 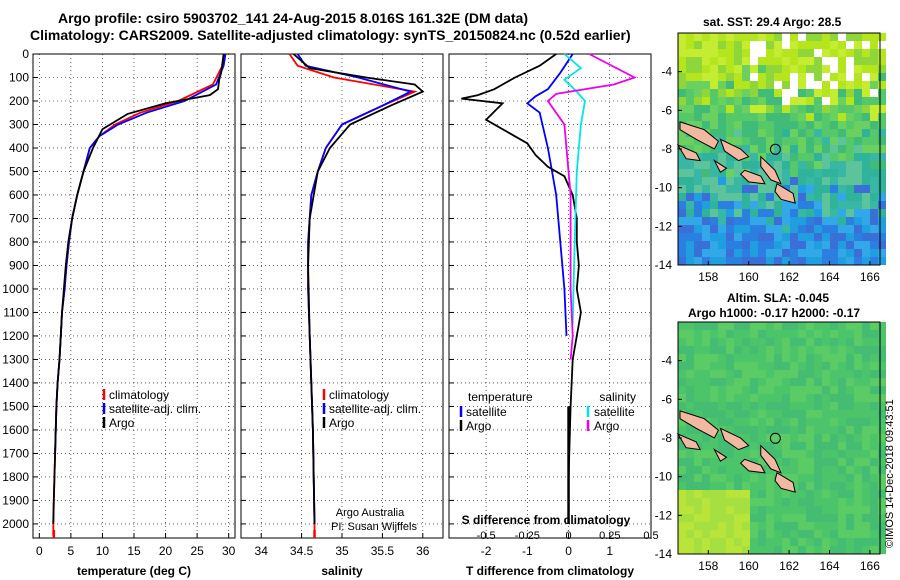 What do you see at coordinates (197, 551) in the screenshot?
I see `temperature-xtick-label-5: 25` at bounding box center [197, 551].